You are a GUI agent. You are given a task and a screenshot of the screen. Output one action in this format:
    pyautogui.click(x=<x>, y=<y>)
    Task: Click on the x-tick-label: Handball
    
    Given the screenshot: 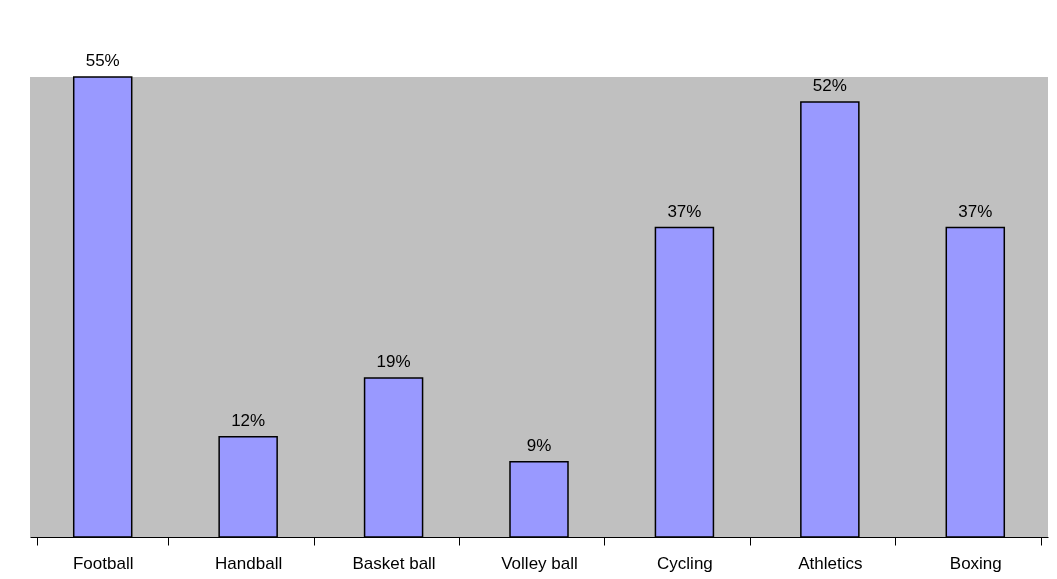 What is the action you would take?
    pyautogui.click(x=249, y=563)
    